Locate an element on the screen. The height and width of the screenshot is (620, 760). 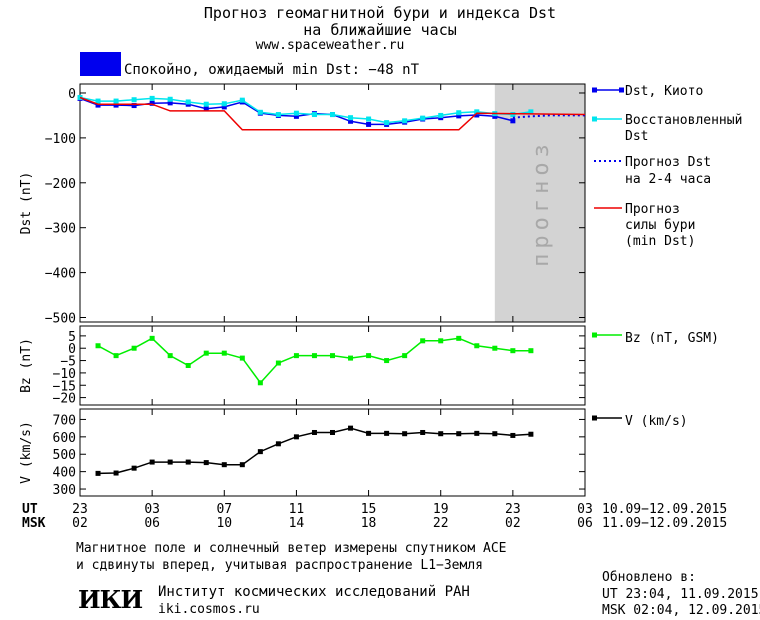
y-tick-label-v: 500 is located at coordinates (64, 455).